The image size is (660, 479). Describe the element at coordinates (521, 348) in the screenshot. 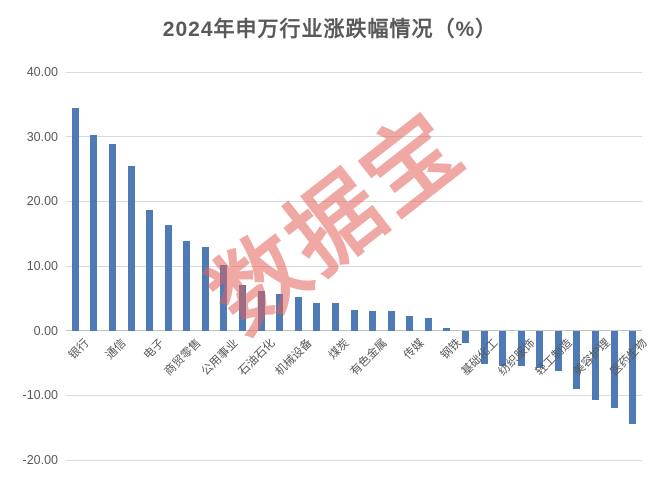

I see `bar-纺织服饰` at that location.